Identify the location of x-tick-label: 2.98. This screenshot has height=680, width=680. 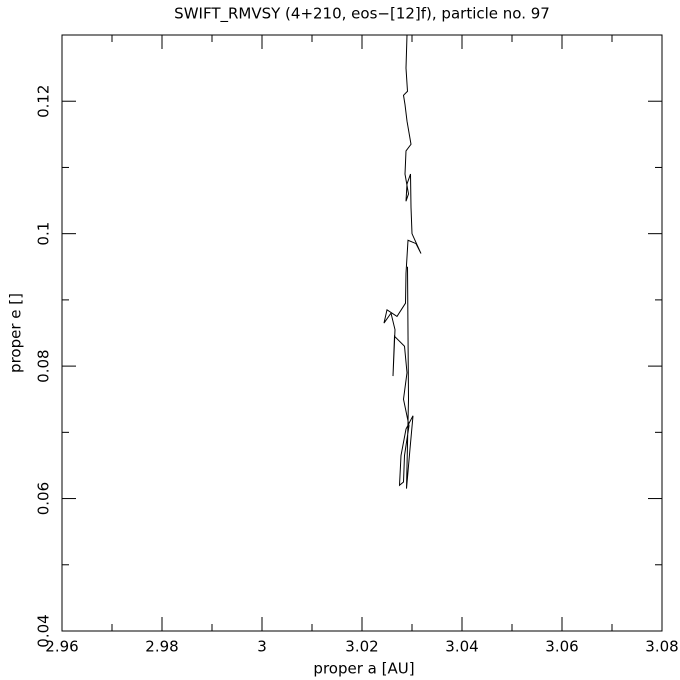
(161, 647).